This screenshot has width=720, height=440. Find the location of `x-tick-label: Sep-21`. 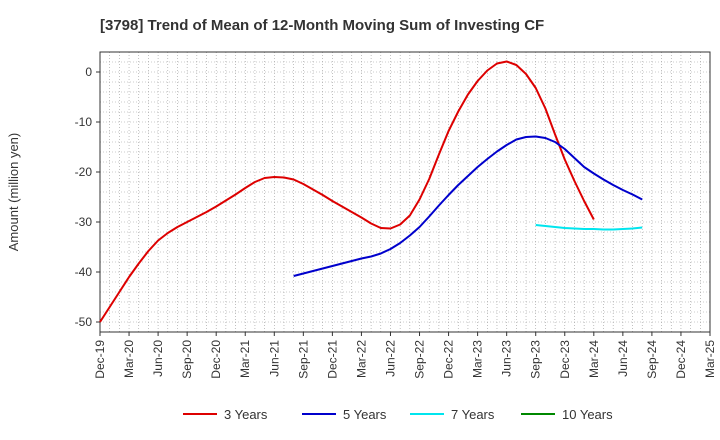

x-tick-label: Sep-21 is located at coordinates (303, 359).